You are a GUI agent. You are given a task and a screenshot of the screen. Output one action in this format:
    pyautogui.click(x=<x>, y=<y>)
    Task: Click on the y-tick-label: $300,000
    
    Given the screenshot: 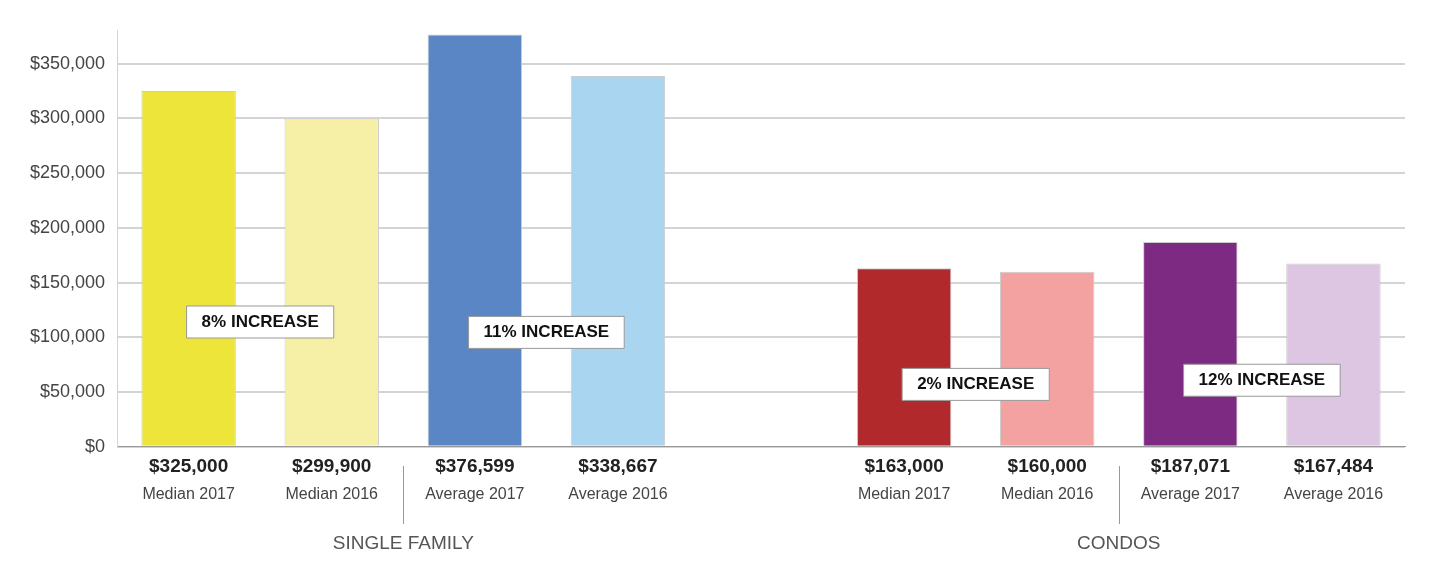 What is the action you would take?
    pyautogui.click(x=68, y=117)
    